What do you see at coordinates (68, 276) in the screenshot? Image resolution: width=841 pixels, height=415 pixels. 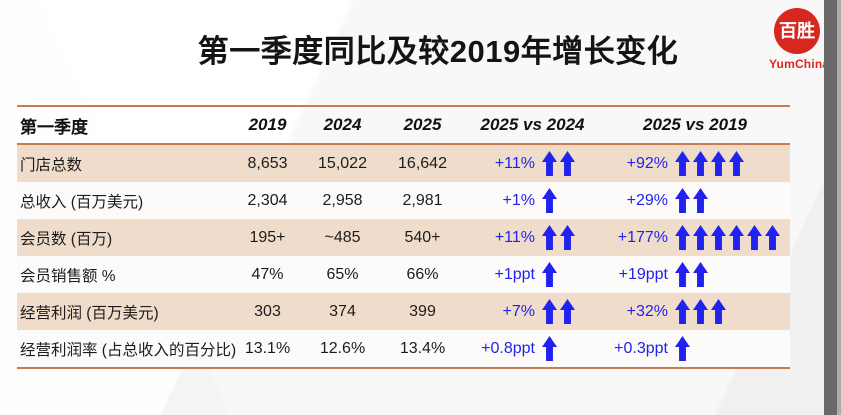 I see `row-label: 会员销售额 %` at bounding box center [68, 276].